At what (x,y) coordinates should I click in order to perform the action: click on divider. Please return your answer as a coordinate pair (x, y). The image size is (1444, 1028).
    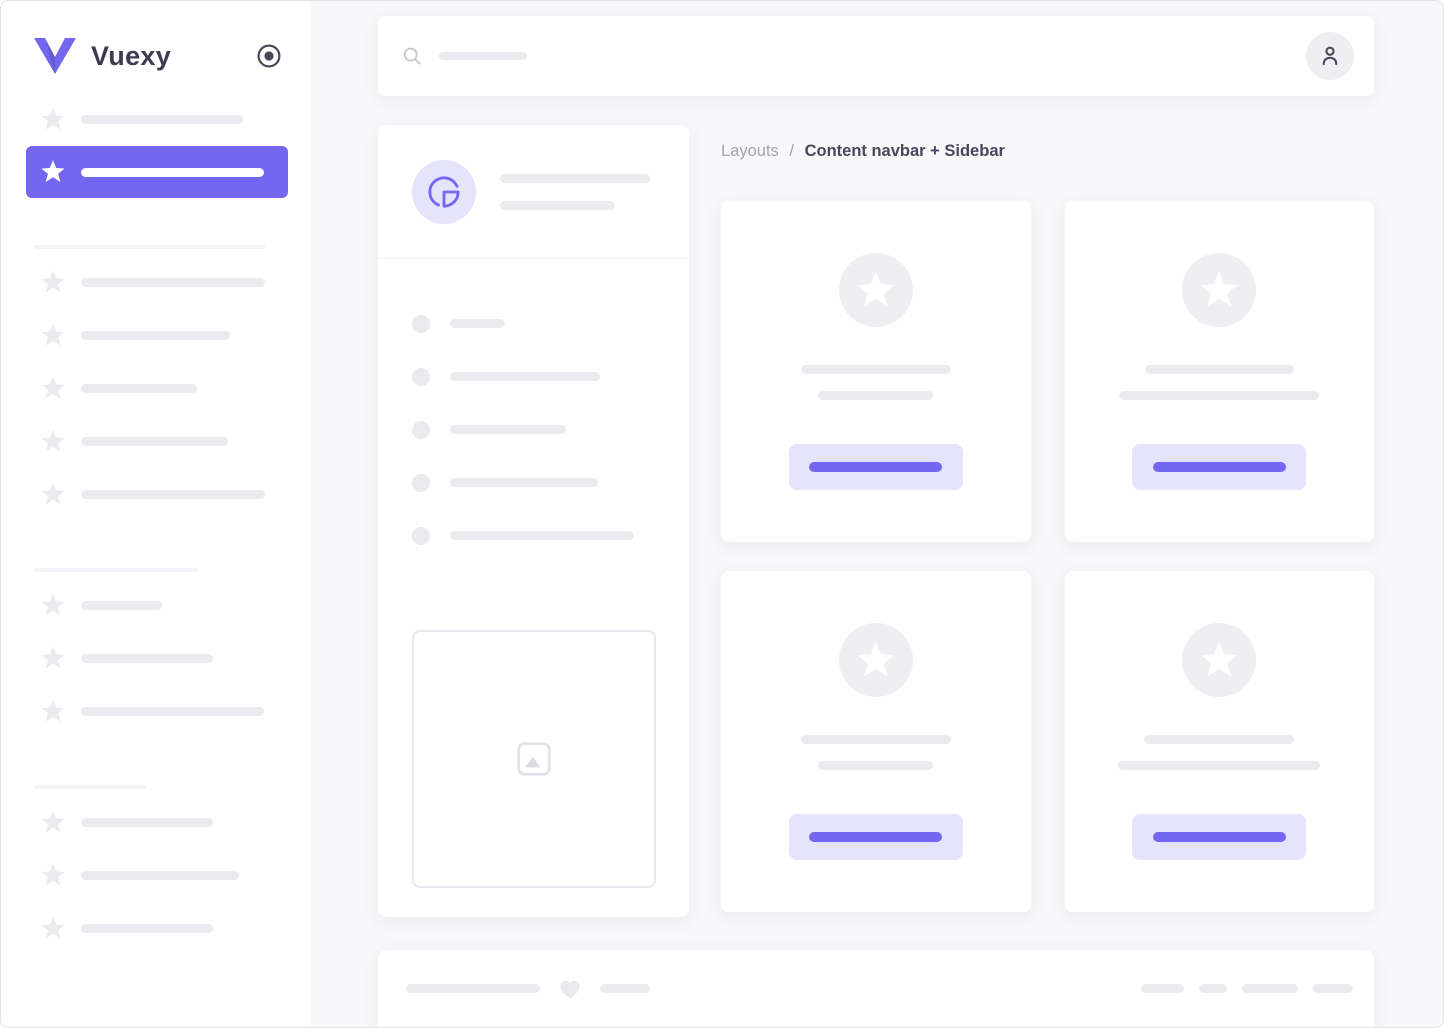
    Looking at the image, I should click on (533, 259).